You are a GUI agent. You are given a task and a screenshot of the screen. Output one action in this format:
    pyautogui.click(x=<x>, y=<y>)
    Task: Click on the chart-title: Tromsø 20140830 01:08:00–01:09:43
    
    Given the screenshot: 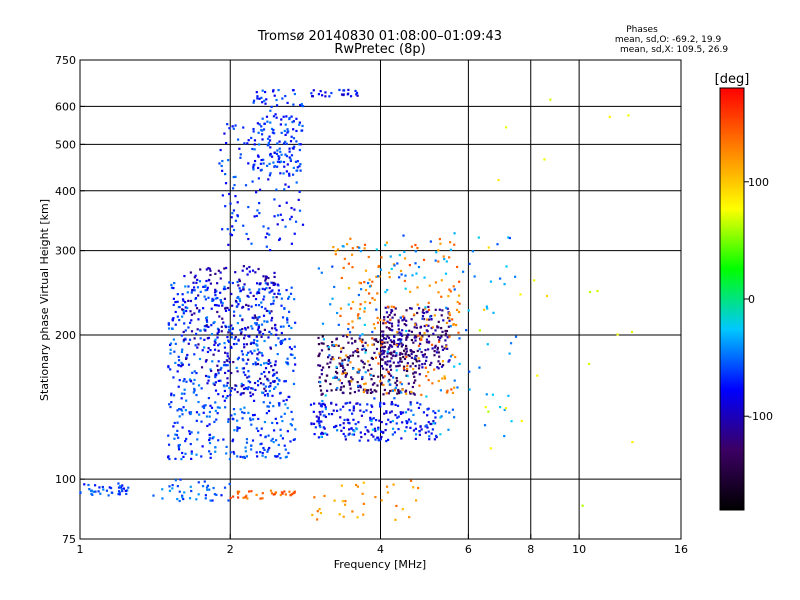 What is the action you would take?
    pyautogui.click(x=379, y=36)
    